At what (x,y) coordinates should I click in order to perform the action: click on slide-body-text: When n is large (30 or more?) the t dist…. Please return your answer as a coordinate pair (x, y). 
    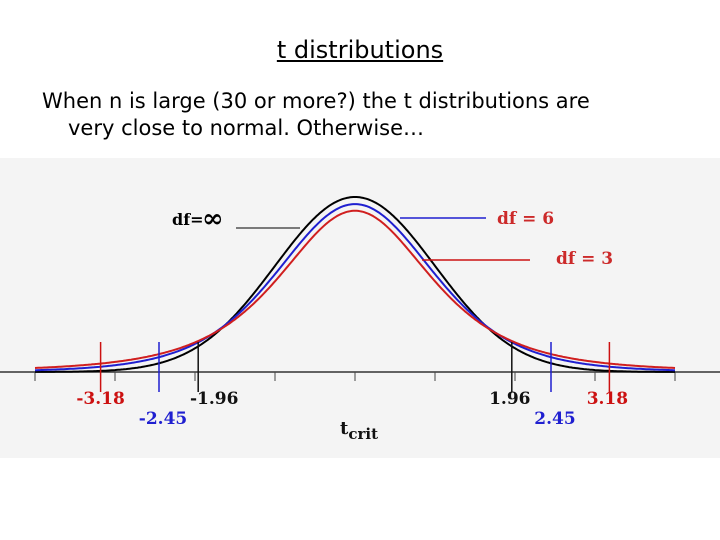
    Looking at the image, I should click on (362, 115).